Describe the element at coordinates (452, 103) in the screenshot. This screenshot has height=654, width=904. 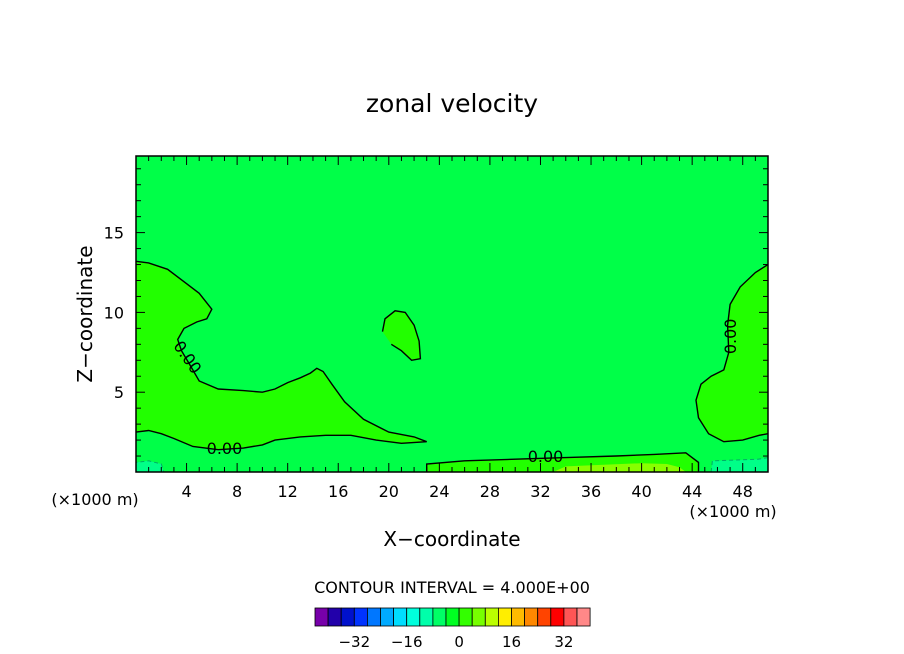
I see `chart-title: zonal velocity` at that location.